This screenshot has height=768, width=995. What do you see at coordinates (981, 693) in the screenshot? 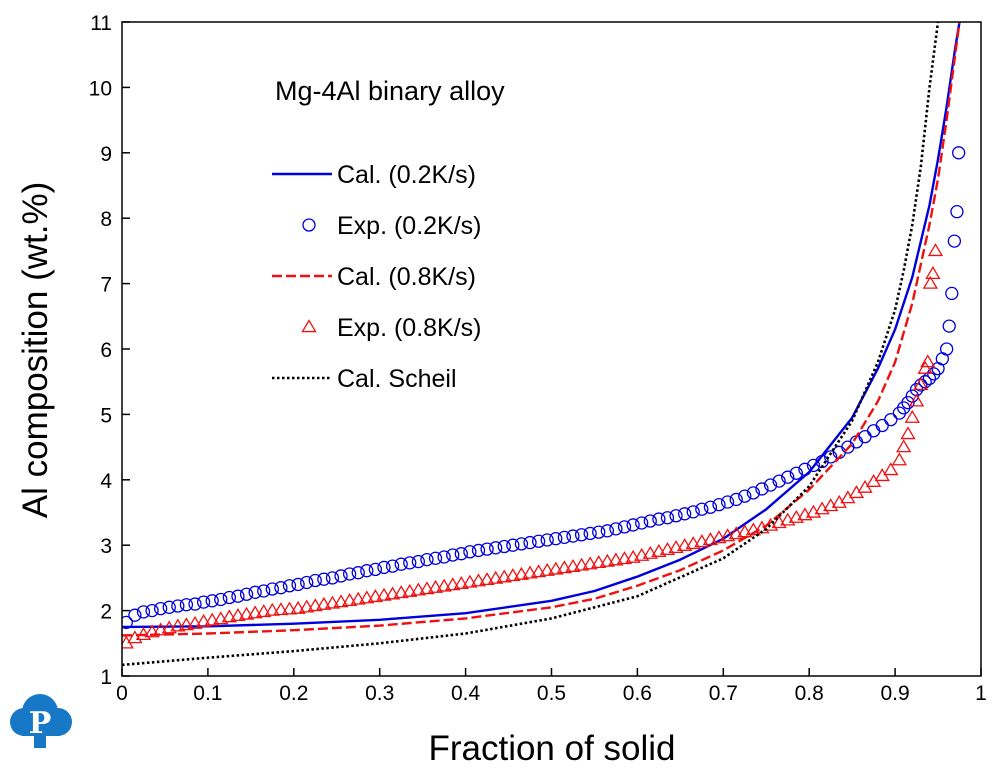
I see `x-tick-label: 1` at bounding box center [981, 693].